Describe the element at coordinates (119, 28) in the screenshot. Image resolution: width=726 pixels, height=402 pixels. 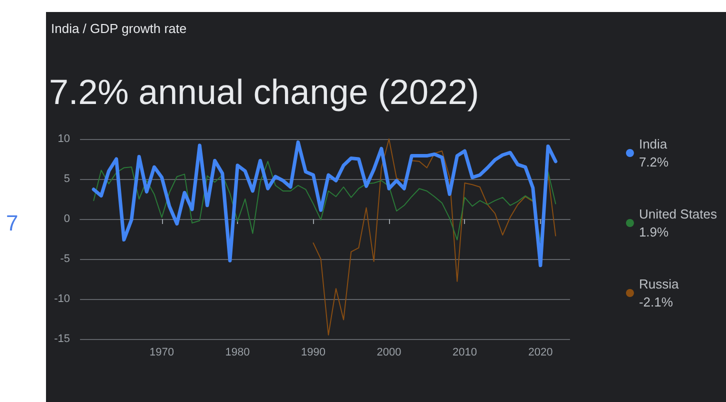
I see `chart-subtitle: India / GDP growth rate` at that location.